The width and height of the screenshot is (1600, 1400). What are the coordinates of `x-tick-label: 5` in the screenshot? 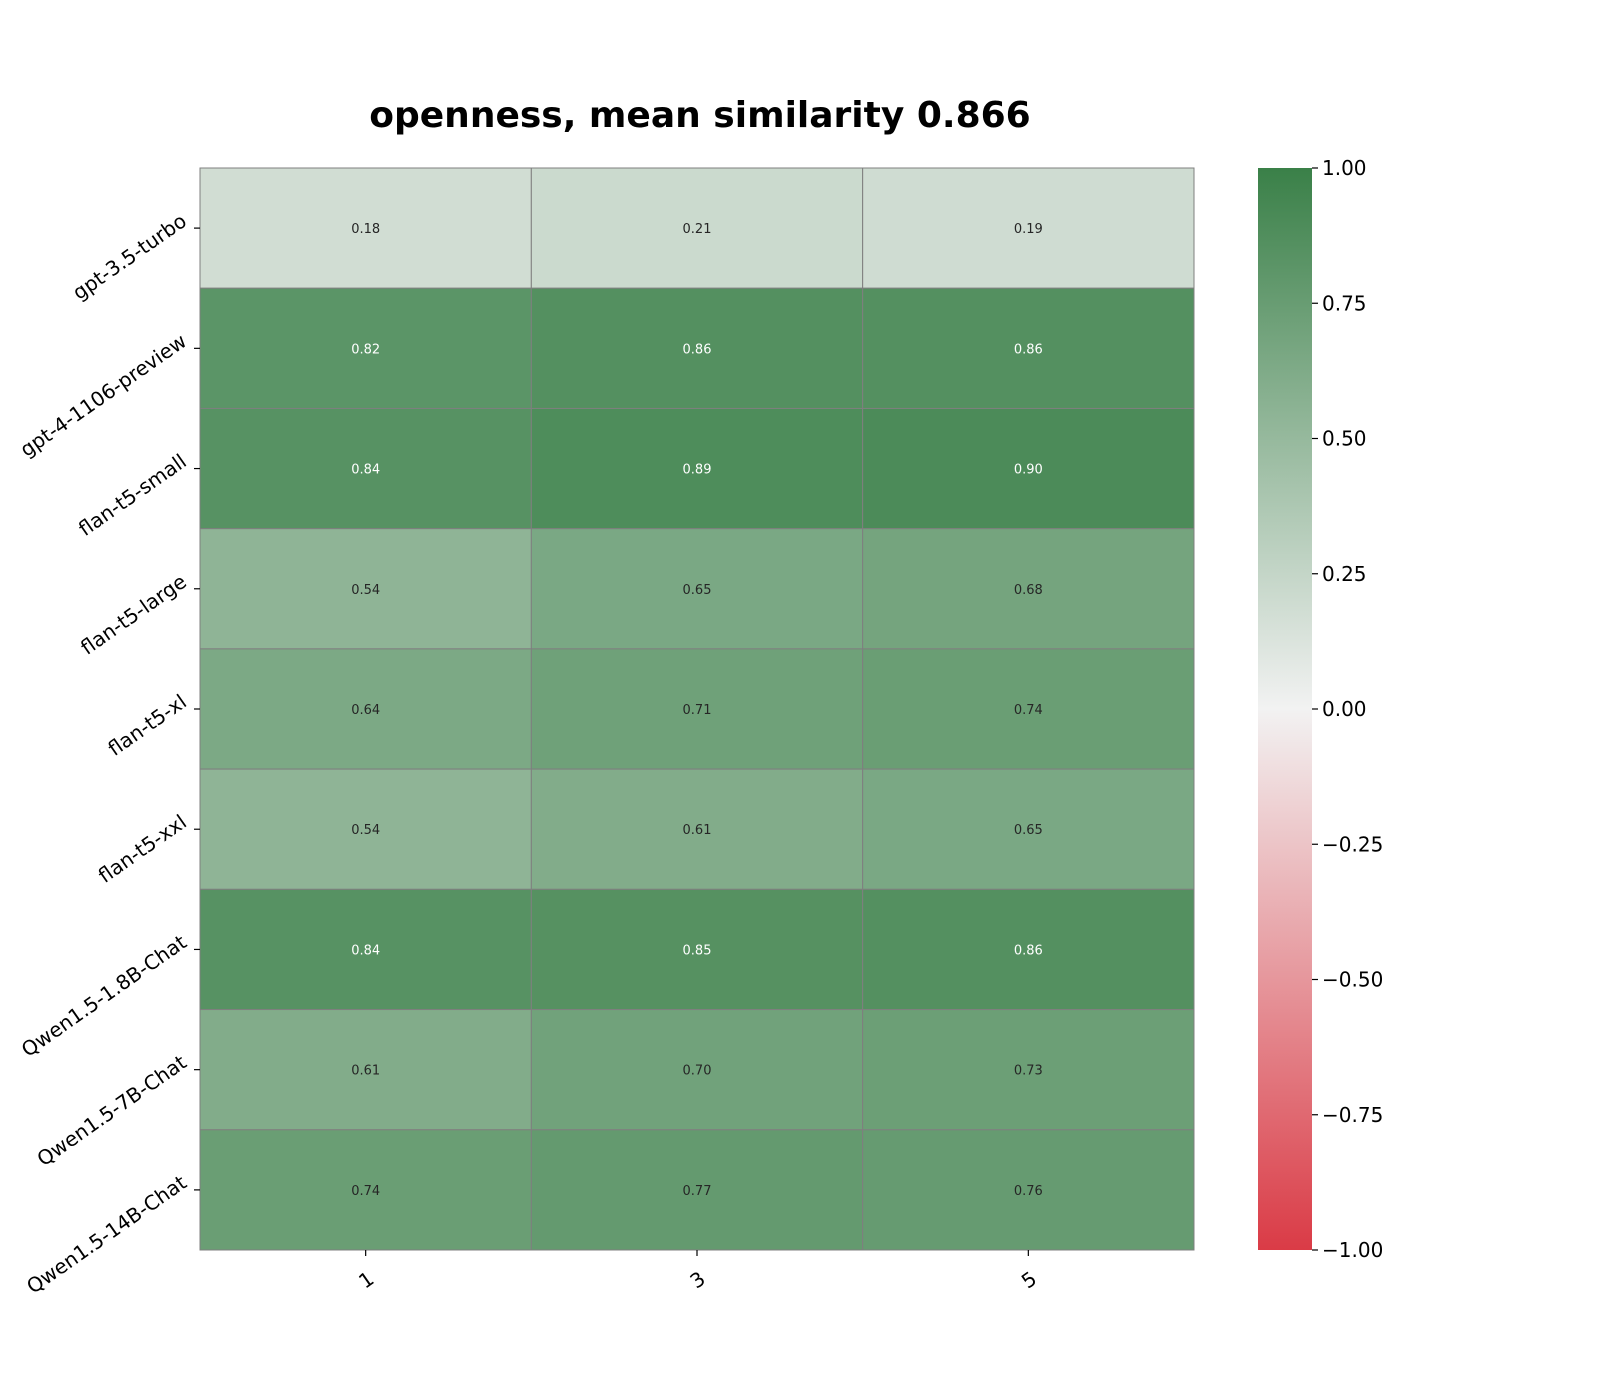 It's located at (1029, 1279).